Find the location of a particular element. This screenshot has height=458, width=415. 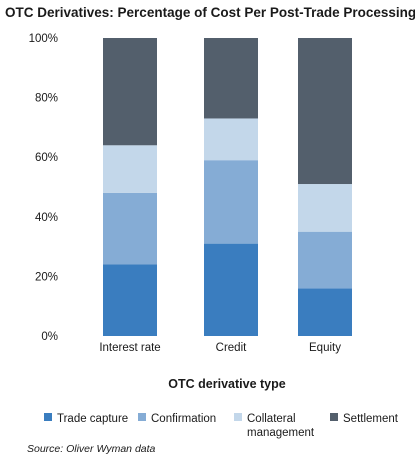

legend-label: Confirmation is located at coordinates (183, 419).